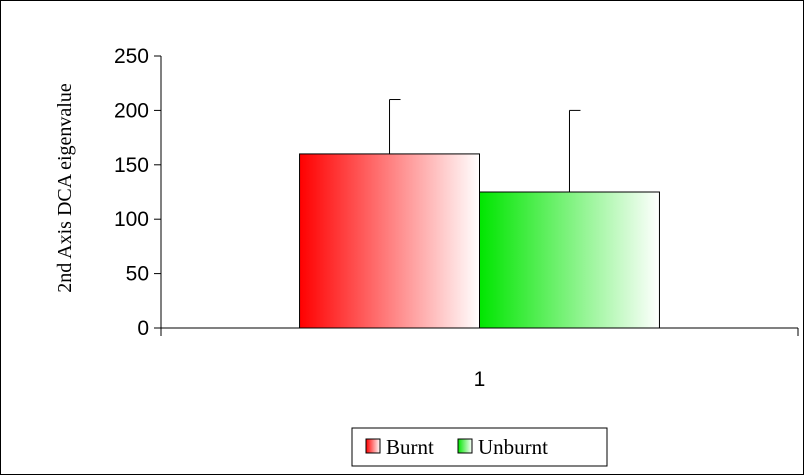 The image size is (804, 476). I want to click on legend-swatch-burnt, so click(373, 446).